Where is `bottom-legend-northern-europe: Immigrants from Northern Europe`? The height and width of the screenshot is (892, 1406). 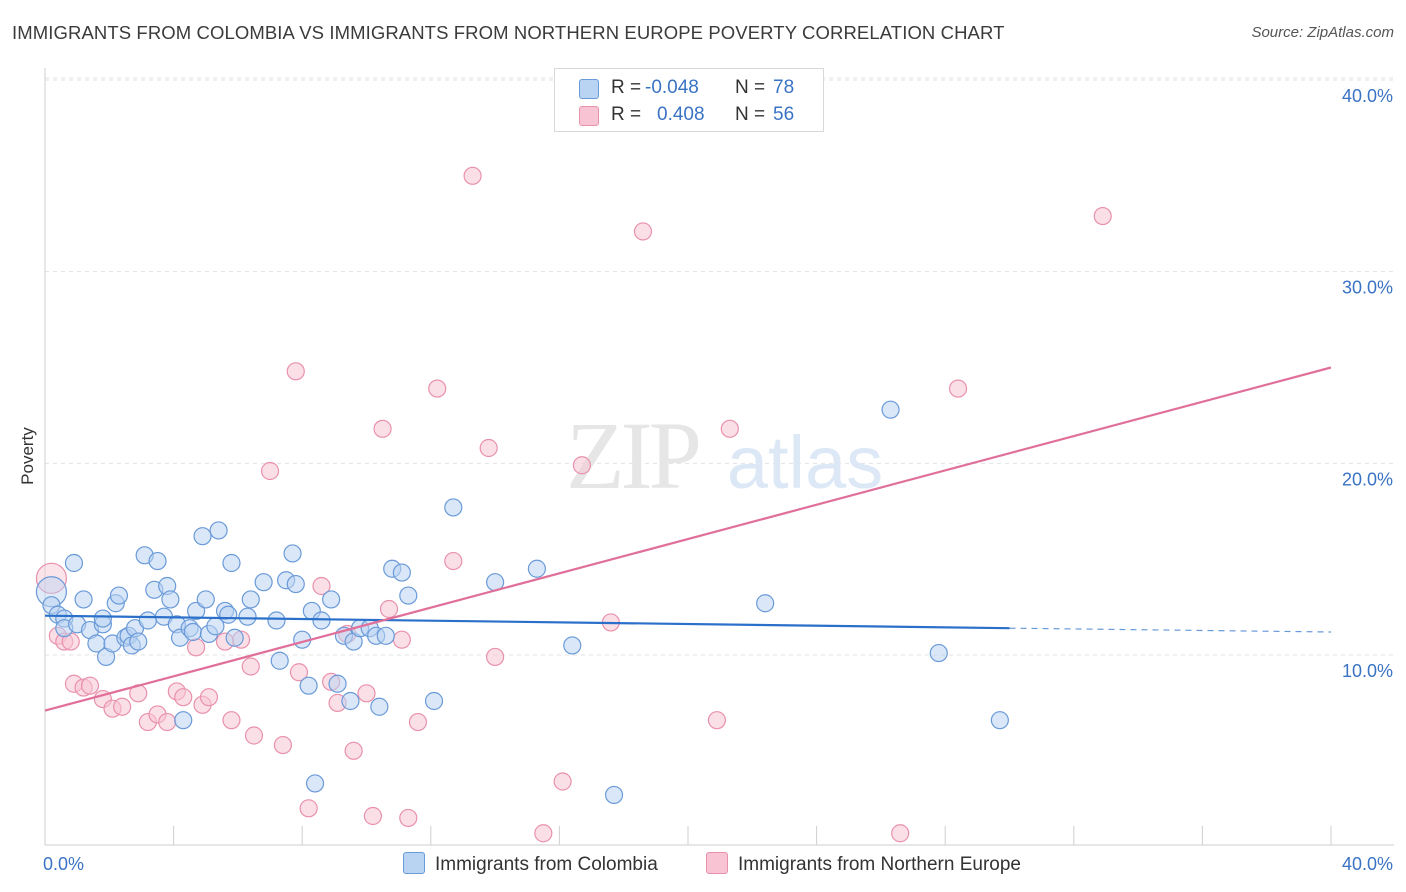
bottom-legend-northern-europe: Immigrants from Northern Europe is located at coordinates (863, 864).